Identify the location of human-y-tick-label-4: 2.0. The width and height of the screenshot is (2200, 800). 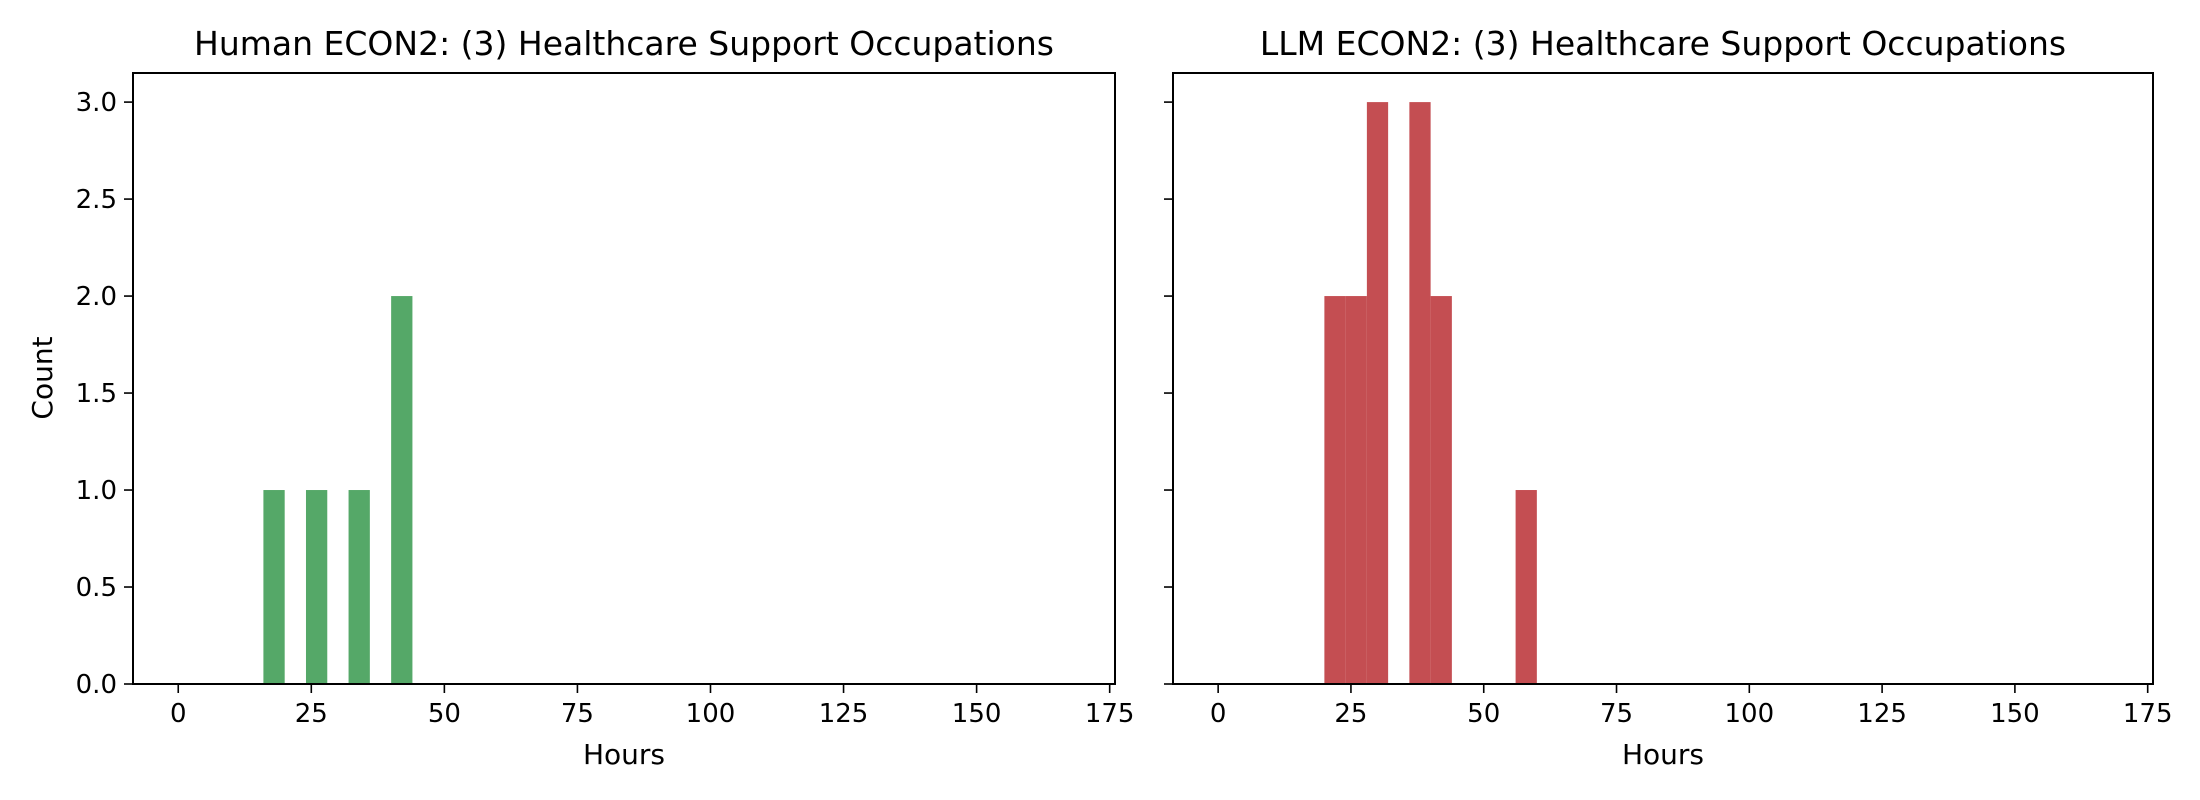
(96, 297).